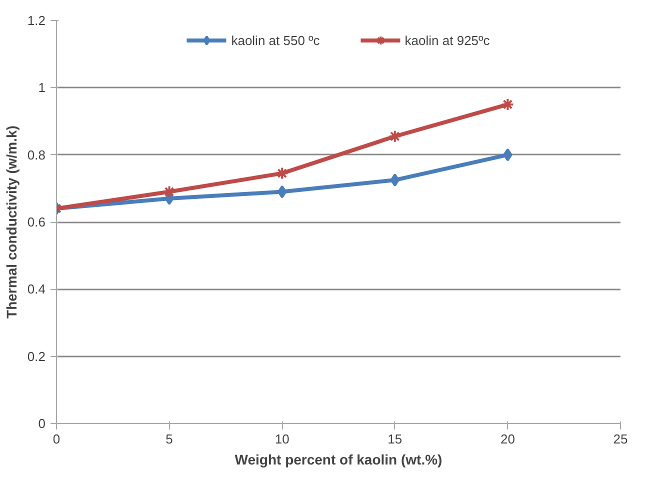 The width and height of the screenshot is (663, 479). I want to click on y-tick-label: 1, so click(42, 88).